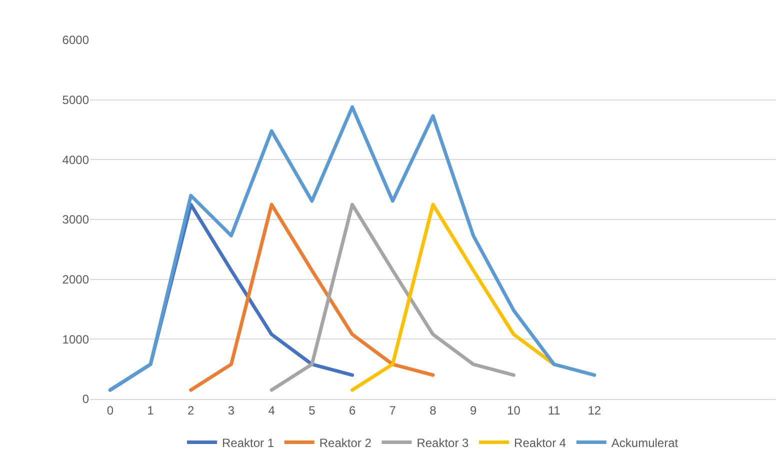 The image size is (781, 469). I want to click on x-tick-label: 5, so click(312, 410).